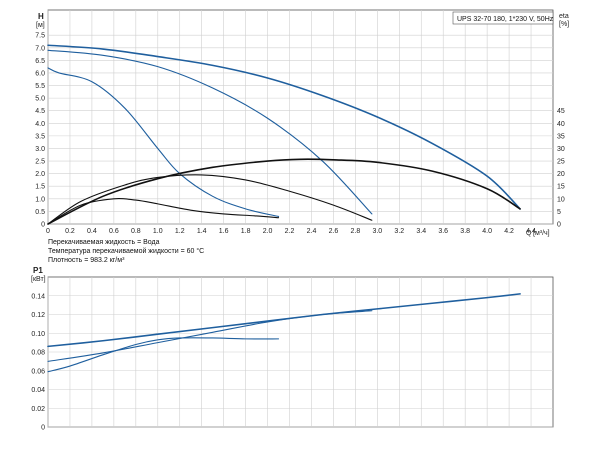 The image size is (600, 450). Describe the element at coordinates (40, 99) in the screenshot. I see `y-tick-label-head: 5.0` at that location.